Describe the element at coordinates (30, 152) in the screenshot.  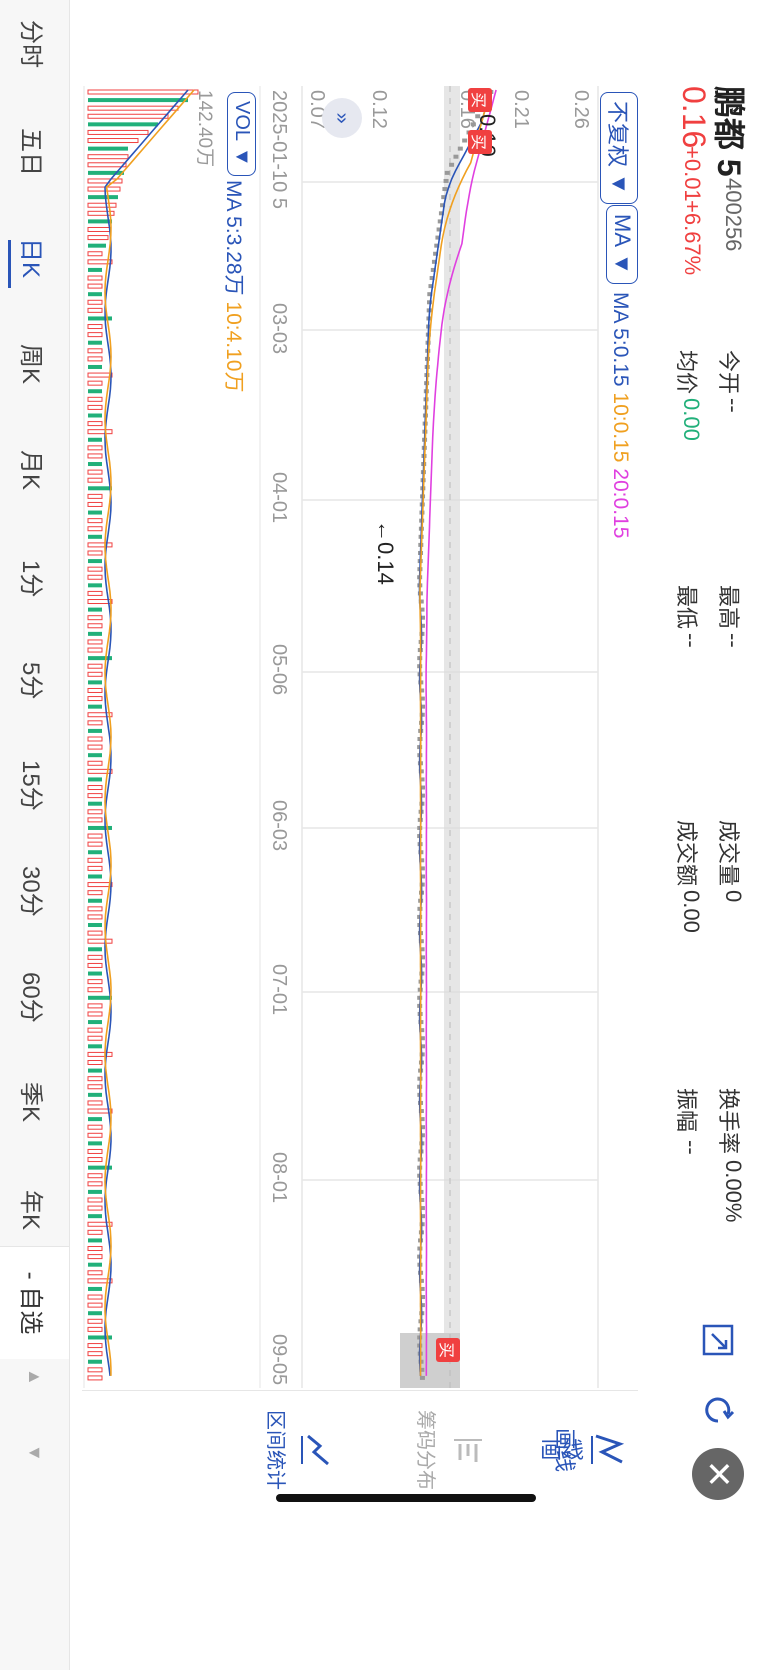
I see `tab-timeframe: 五日` at that location.